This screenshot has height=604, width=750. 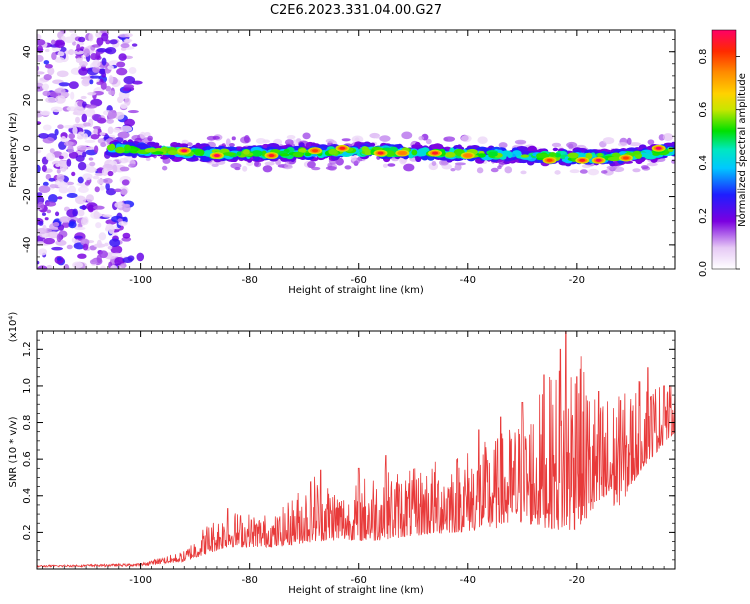 What do you see at coordinates (27, 349) in the screenshot?
I see `snr-y-tick-label: 1.2` at bounding box center [27, 349].